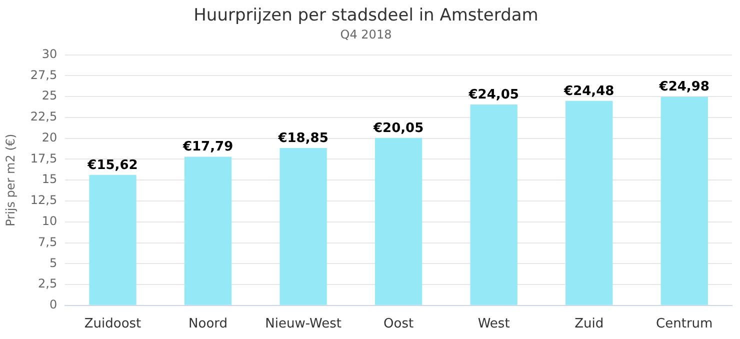  Describe the element at coordinates (398, 128) in the screenshot. I see `data-label: €20,05` at that location.